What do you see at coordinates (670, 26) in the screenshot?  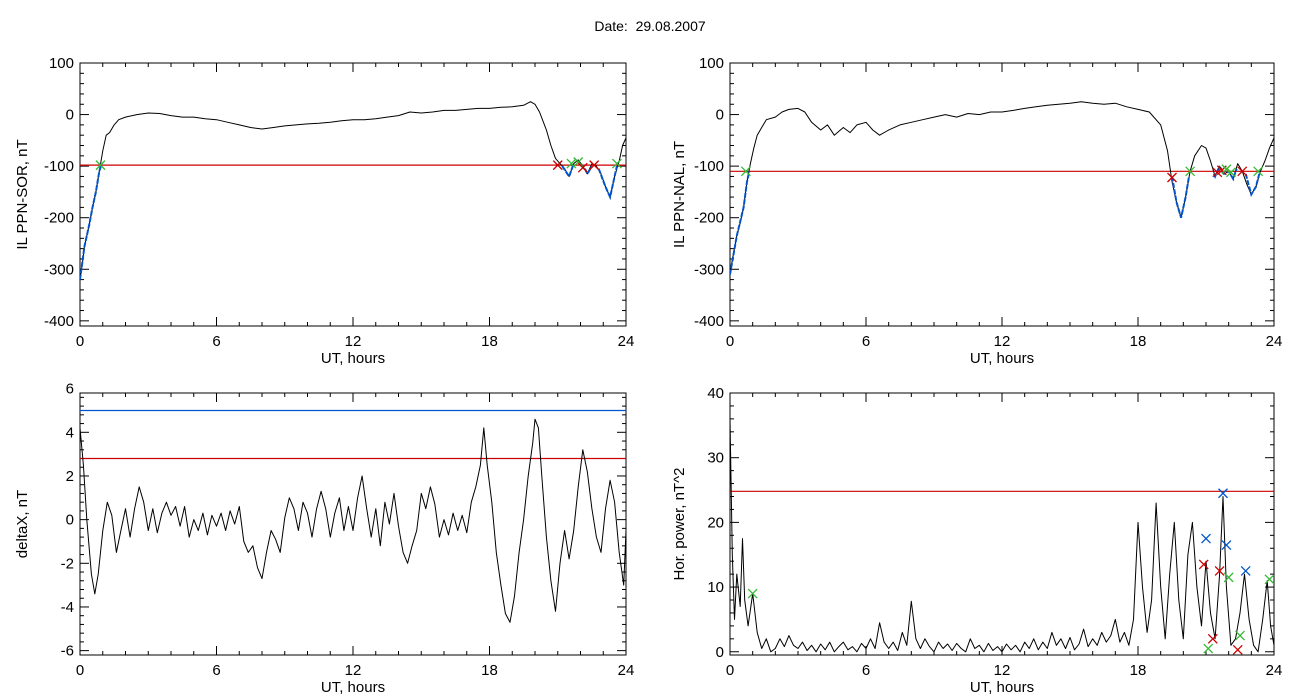 I see `date-value: 29.08.2007` at bounding box center [670, 26].